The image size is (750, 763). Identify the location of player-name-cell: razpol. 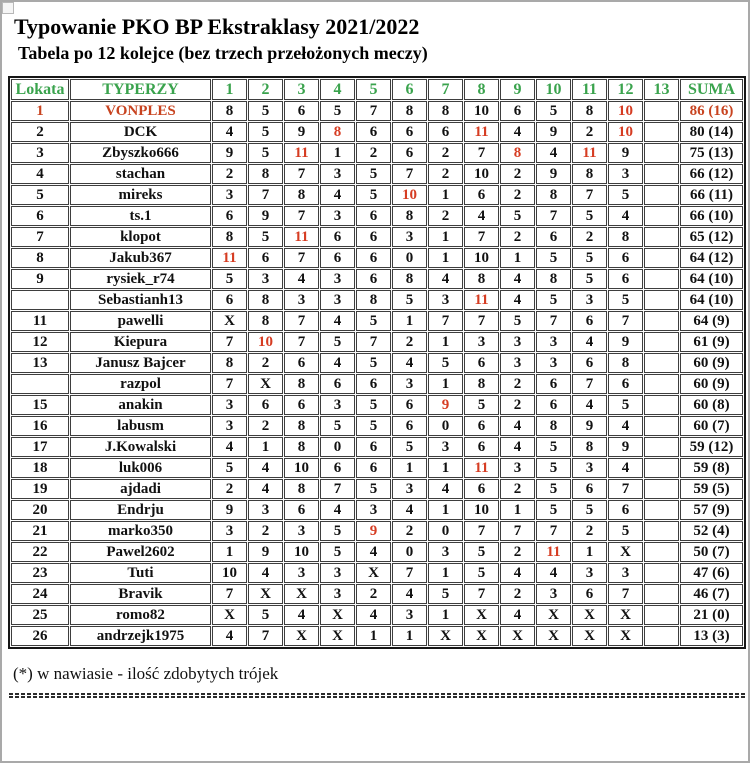
(140, 384).